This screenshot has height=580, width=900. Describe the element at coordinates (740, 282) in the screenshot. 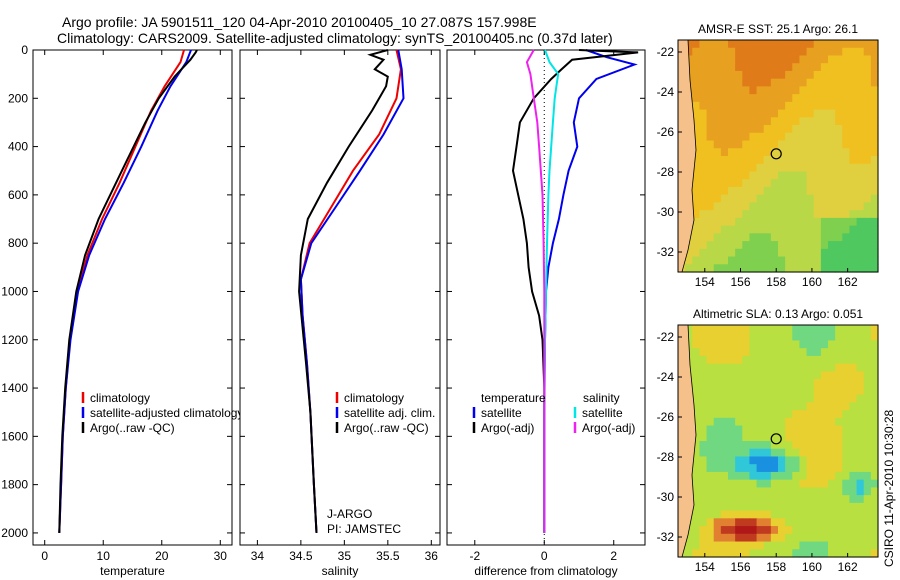

I see `map-x-tick-label: 156` at that location.